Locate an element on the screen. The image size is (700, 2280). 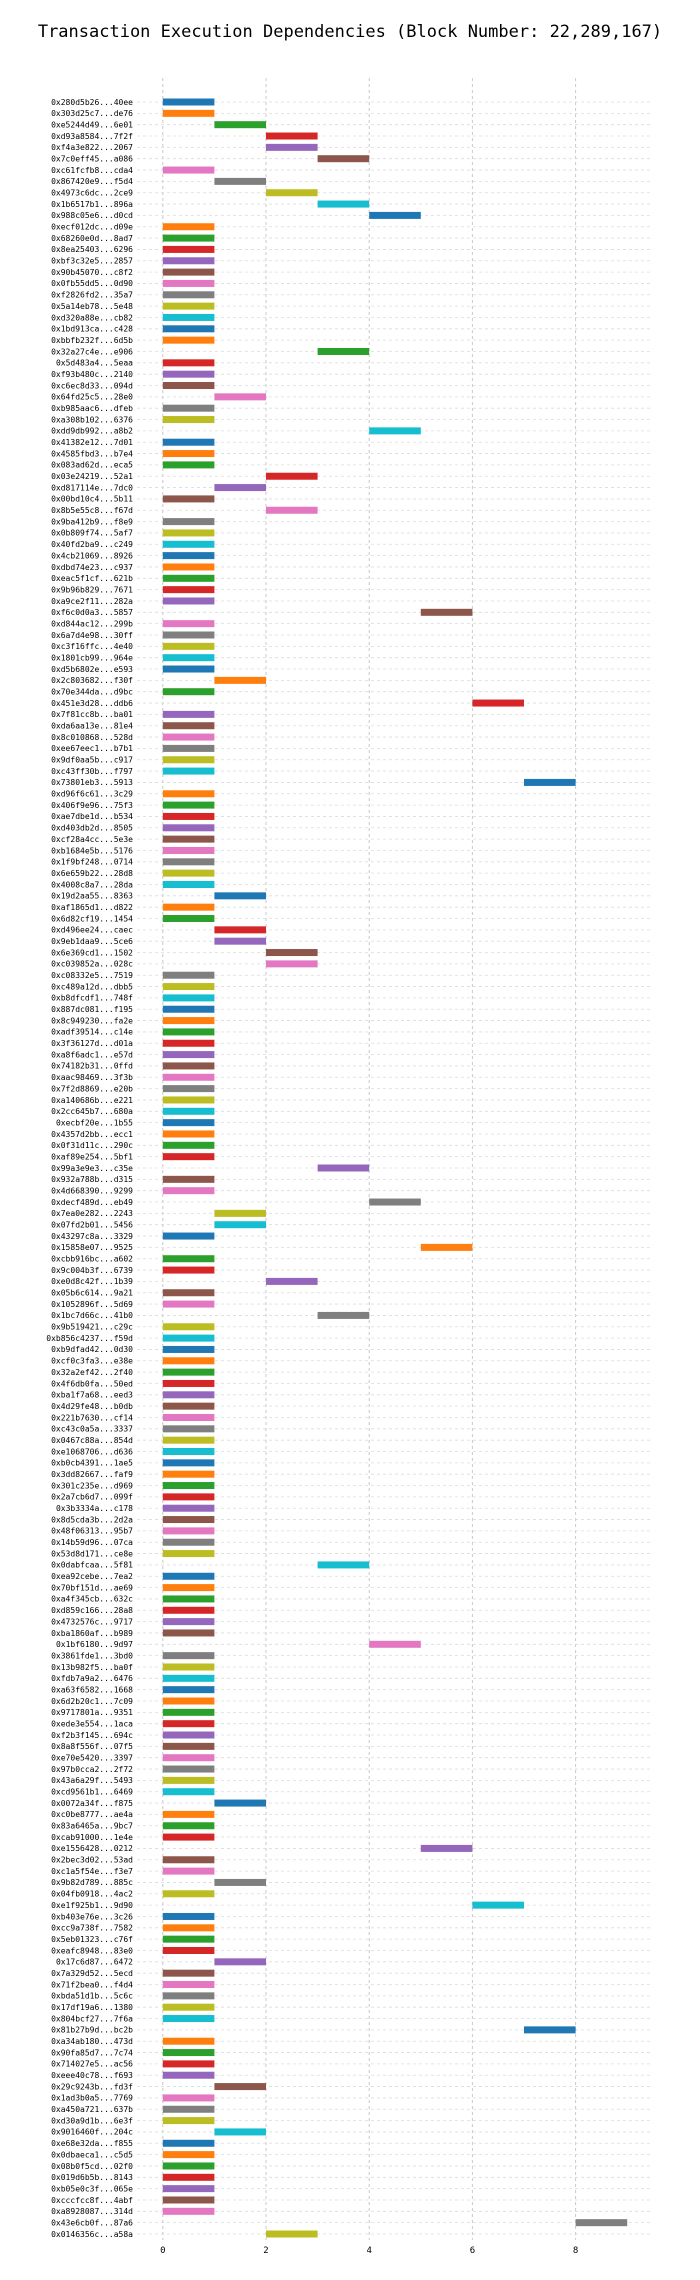
transaction-label: 0x4973c6dc...2ce9 is located at coordinates (92, 193).